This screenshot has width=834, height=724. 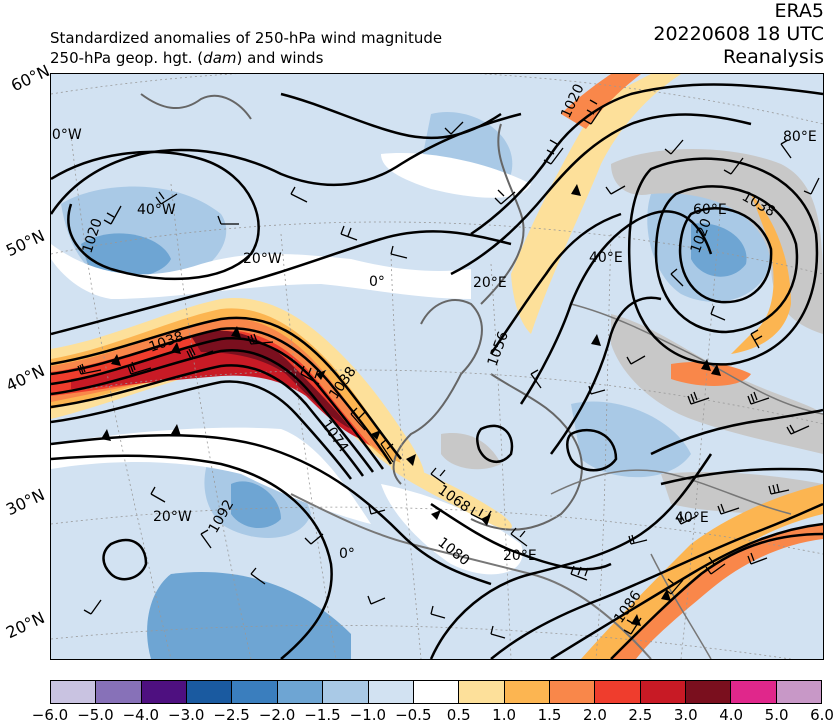 I want to click on colorbar-tick-label: −5.0, so click(x=95, y=715).